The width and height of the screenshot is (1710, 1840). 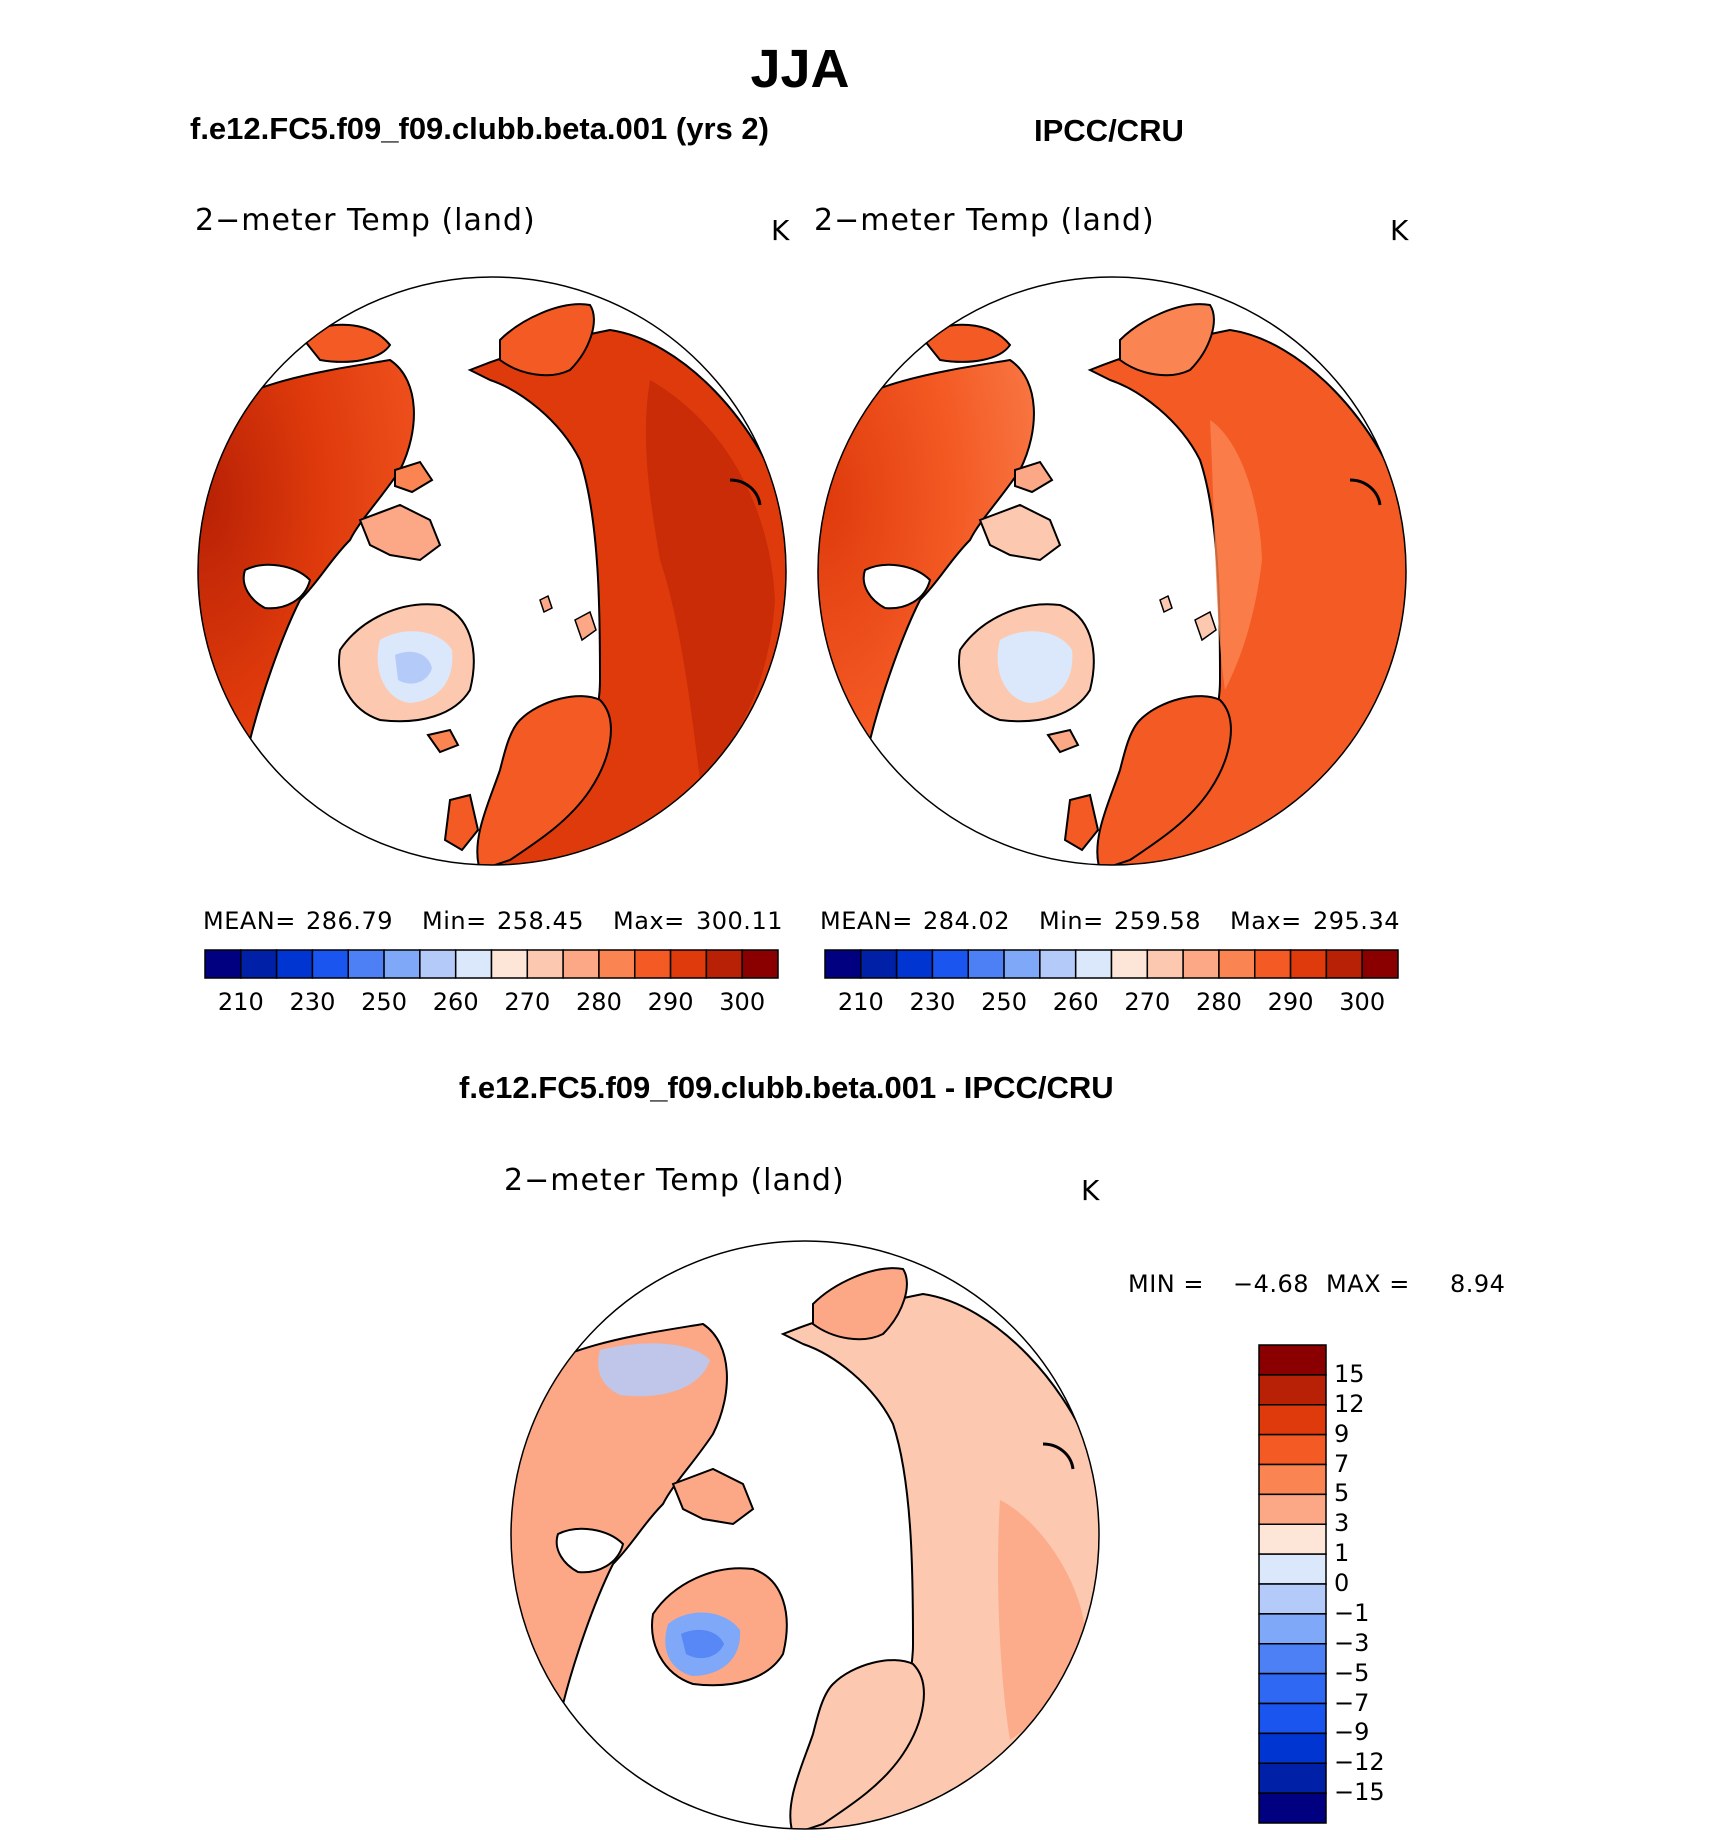 I want to click on obs-mean-label: MEAN=, so click(x=866, y=921).